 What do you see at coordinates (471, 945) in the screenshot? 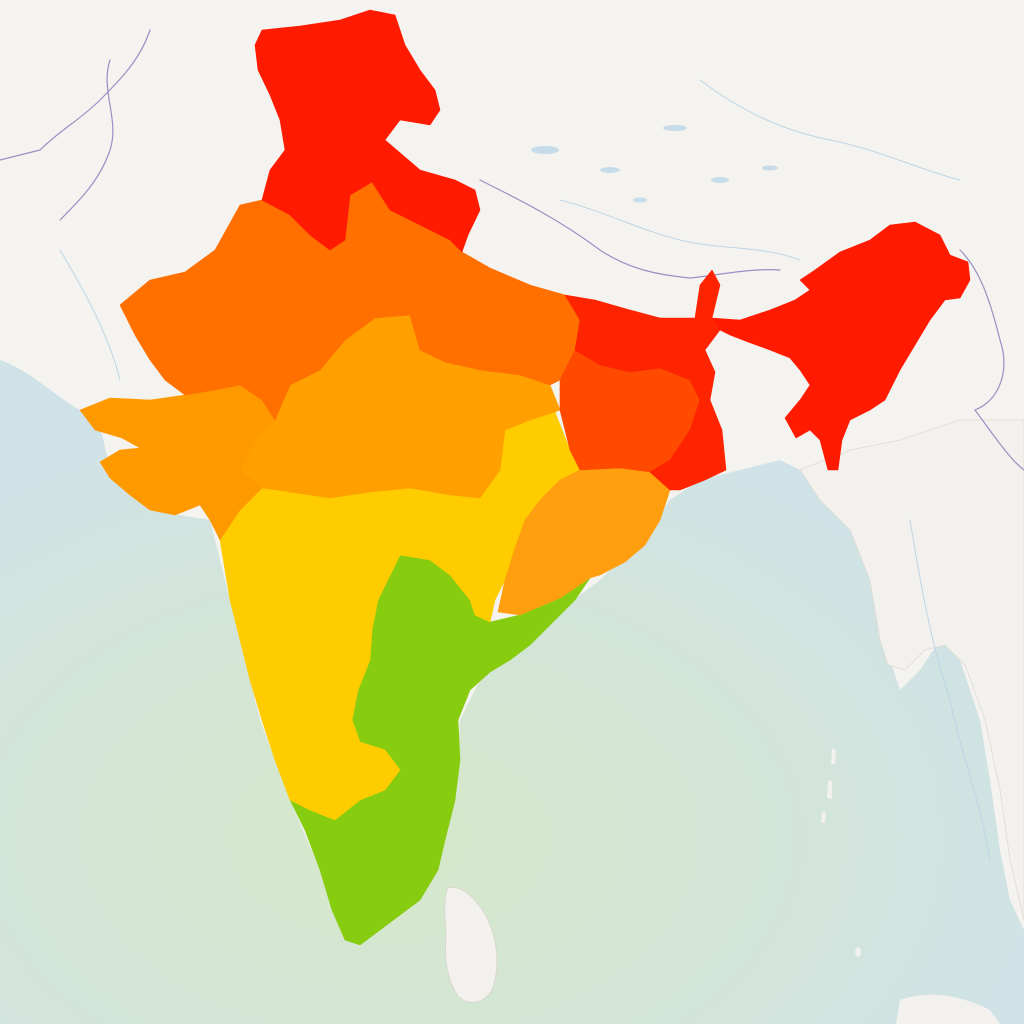
I see `sri-lanka` at bounding box center [471, 945].